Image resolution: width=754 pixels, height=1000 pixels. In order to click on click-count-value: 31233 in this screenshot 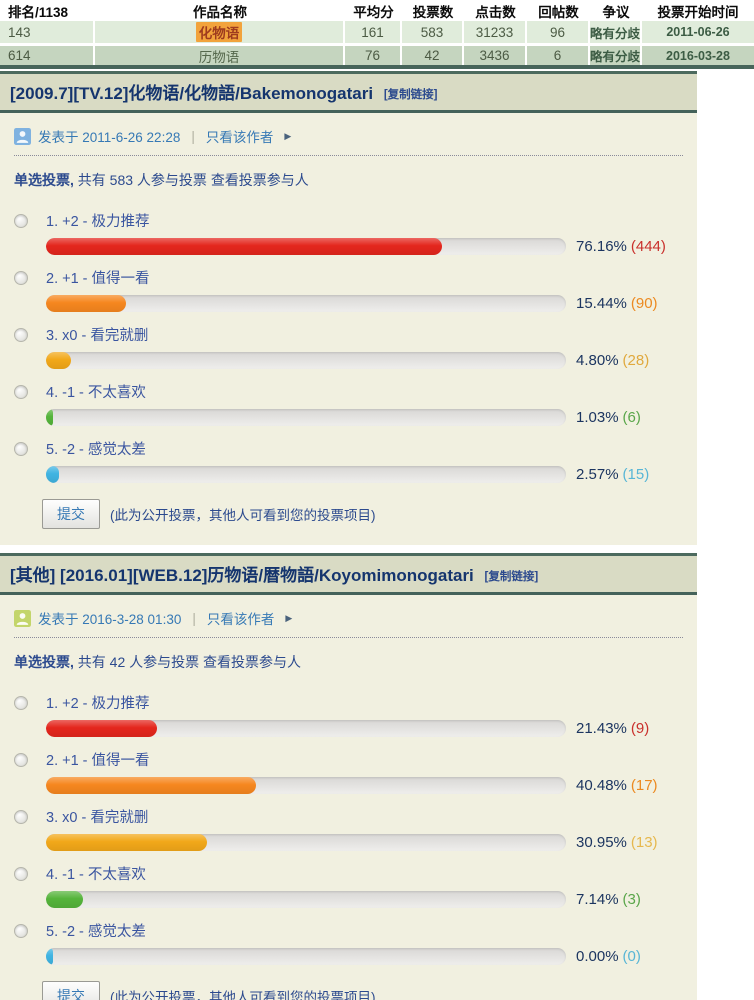, I will do `click(495, 32)`.